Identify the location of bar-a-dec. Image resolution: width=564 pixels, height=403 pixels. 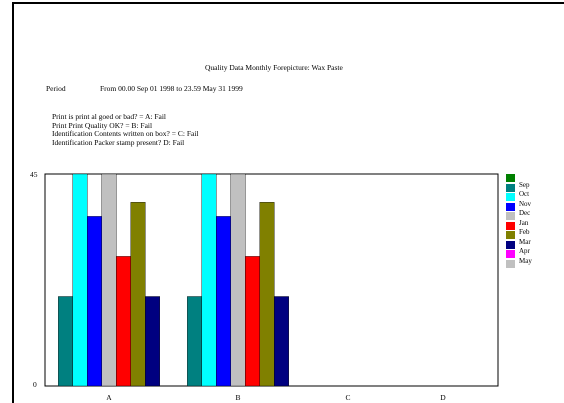
(109, 280).